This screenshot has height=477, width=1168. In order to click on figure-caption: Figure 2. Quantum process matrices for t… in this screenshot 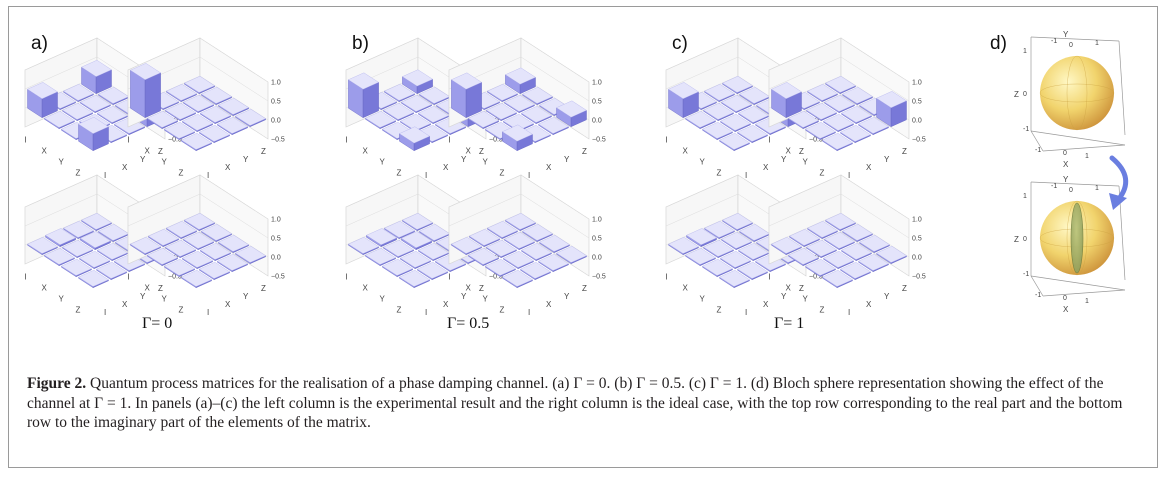, I will do `click(582, 403)`.